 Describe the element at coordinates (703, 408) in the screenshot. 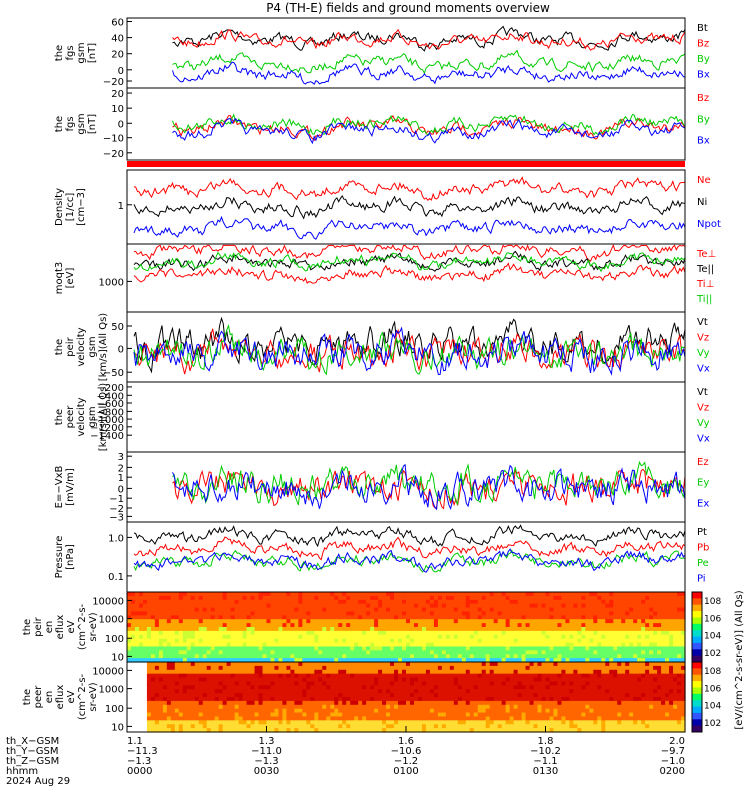

I see `legend-Vz: Vz` at that location.